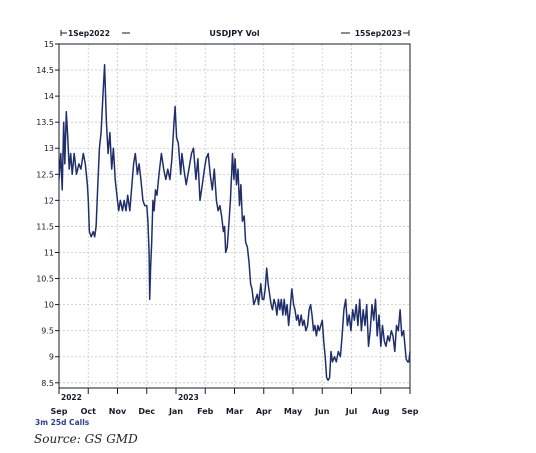 Image resolution: width=536 pixels, height=453 pixels. I want to click on year-label-2023: 2023, so click(188, 397).